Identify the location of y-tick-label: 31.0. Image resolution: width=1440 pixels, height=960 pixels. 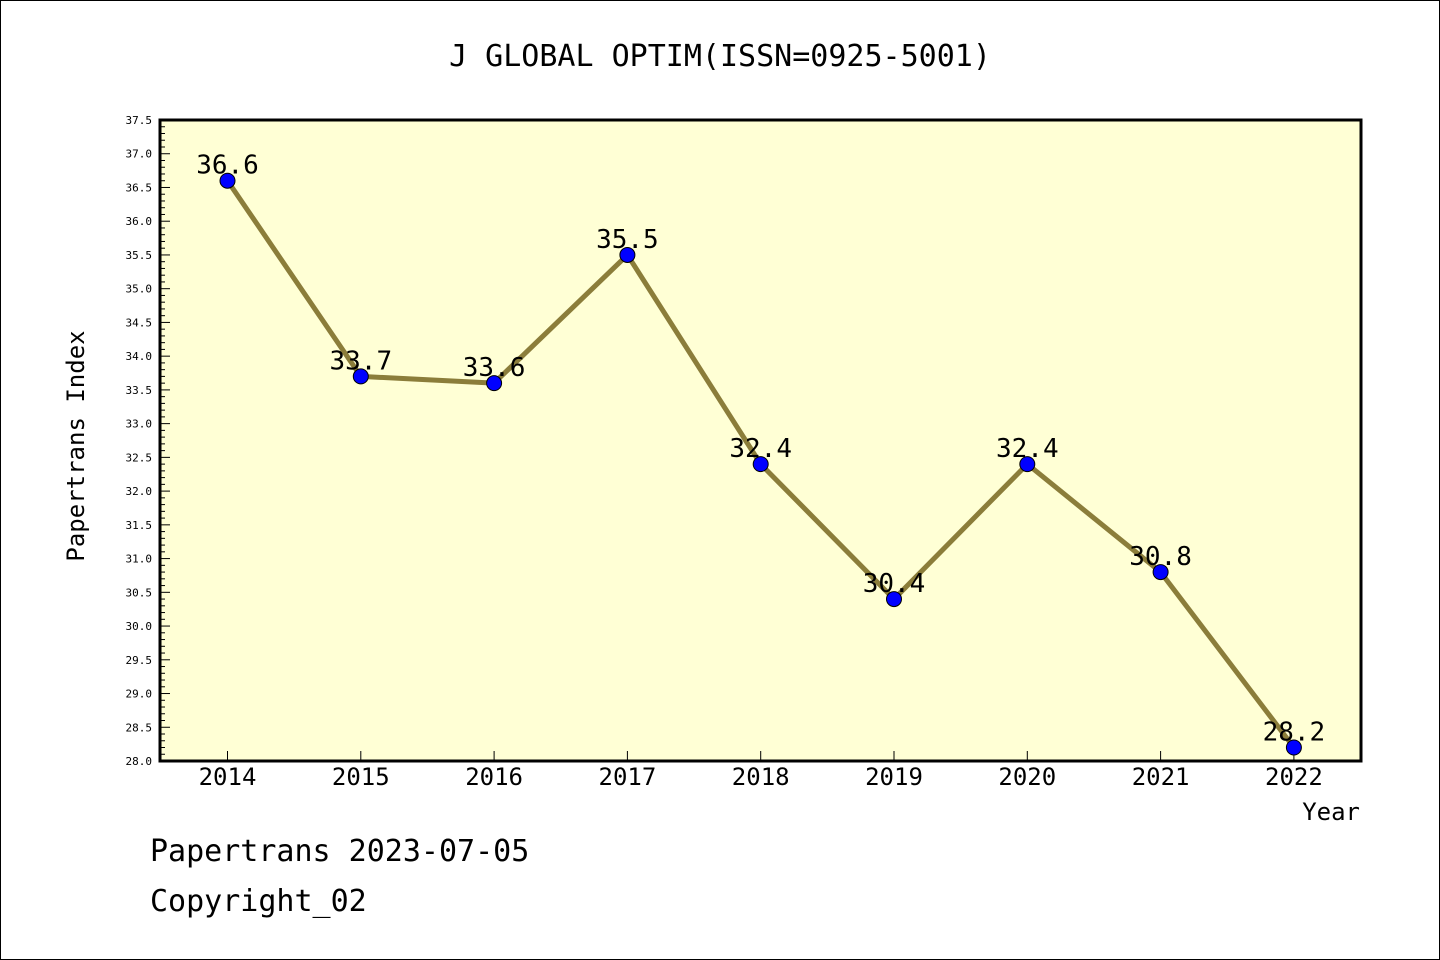
(139, 559).